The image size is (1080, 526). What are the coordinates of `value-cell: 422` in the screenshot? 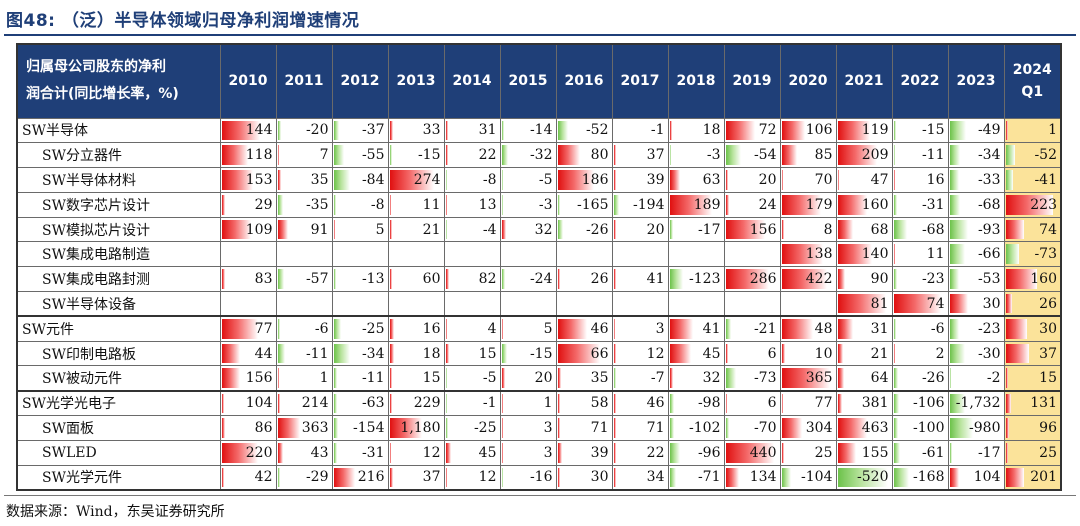 It's located at (808, 279).